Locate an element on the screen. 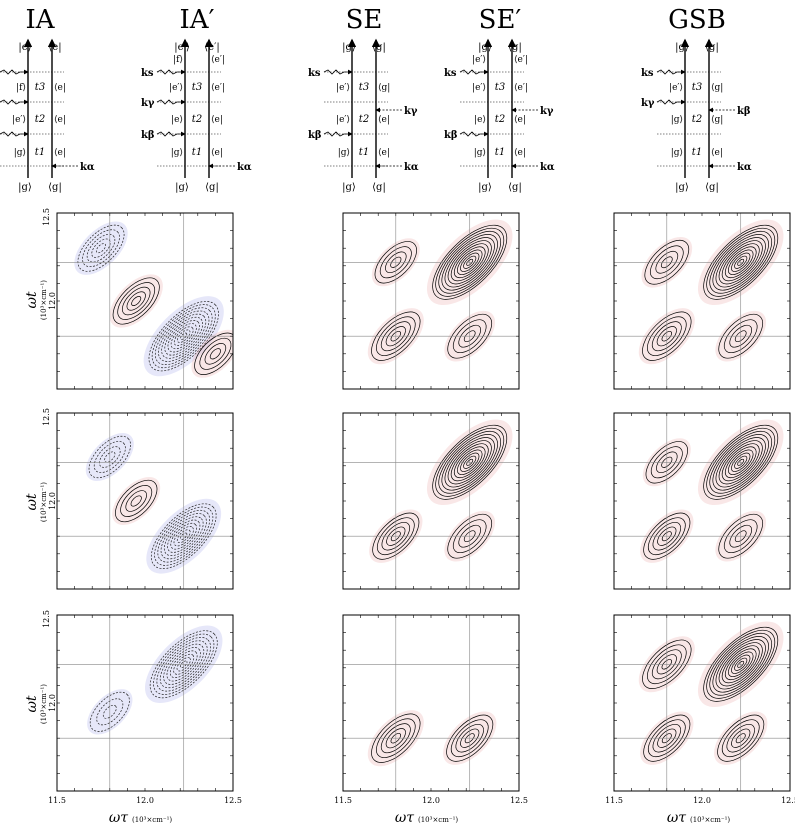 The width and height of the screenshot is (795, 827). contour-panel-0: 12.5 12.0 is located at coordinates (138, 299).